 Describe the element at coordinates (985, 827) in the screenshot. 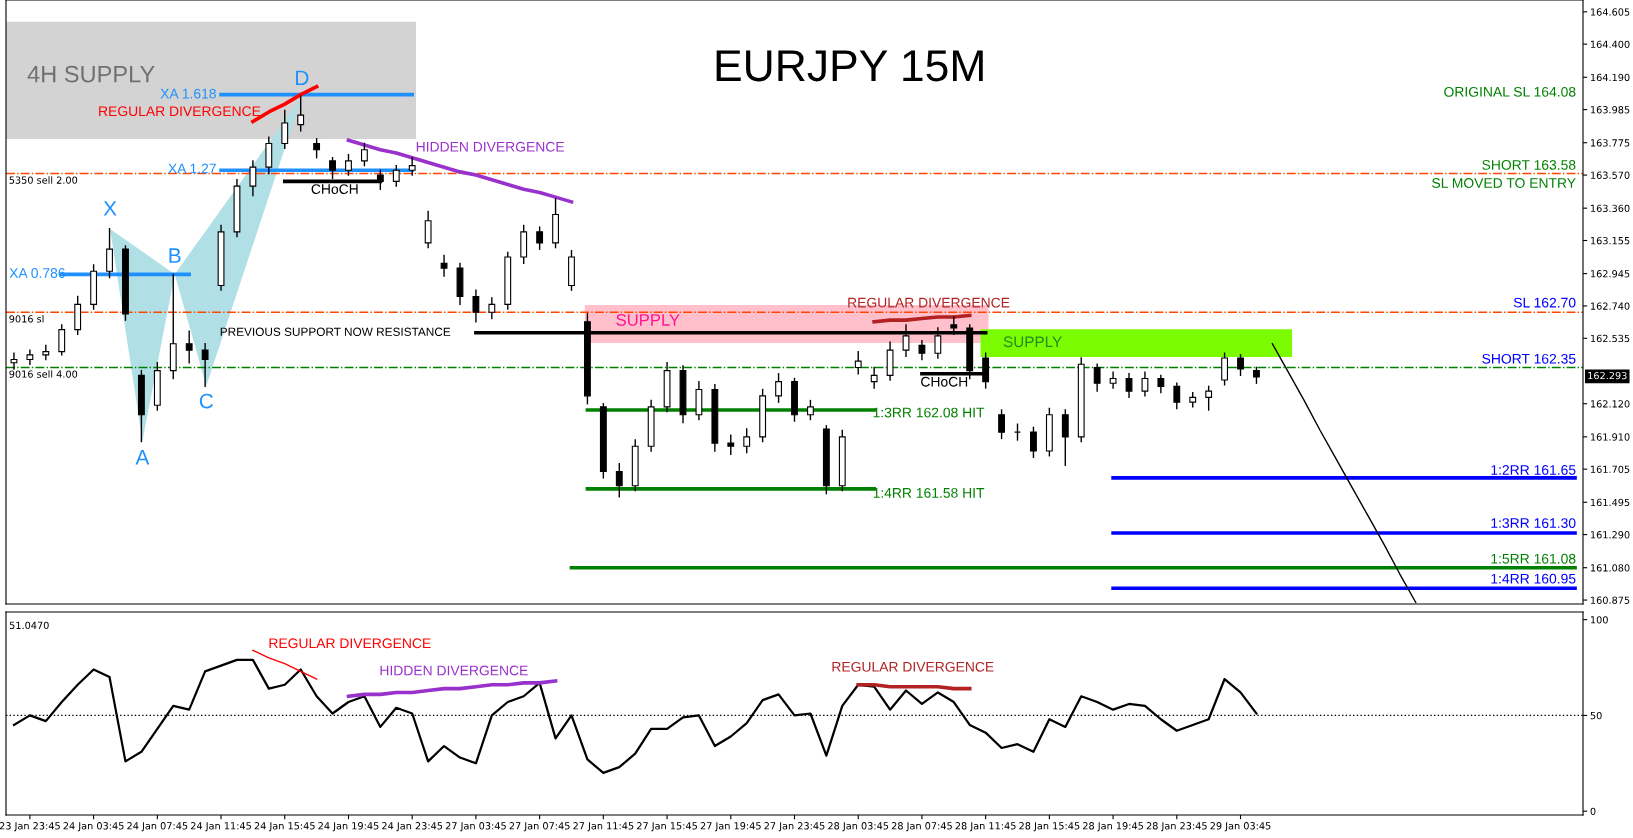

I see `x-tick-label: 28 Jan 11:45` at that location.